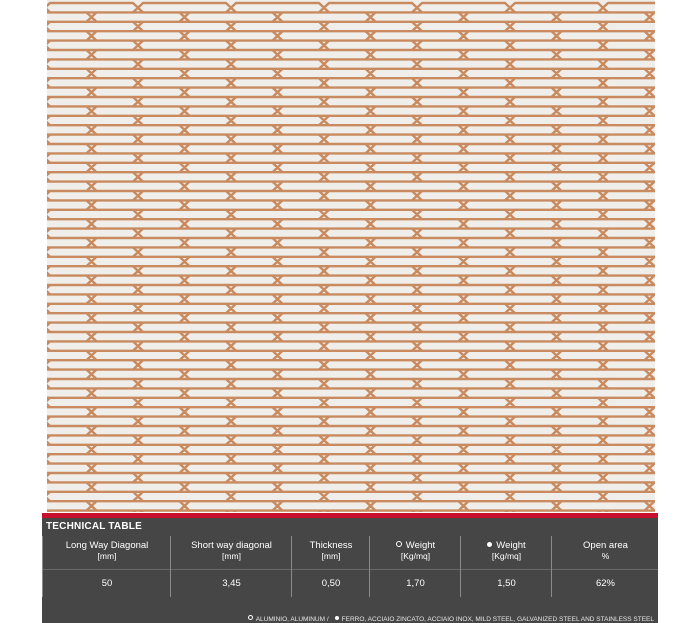 Image resolution: width=700 pixels, height=623 pixels. Describe the element at coordinates (231, 566) in the screenshot. I see `column-short-way-diagonal: Short way diagonal [mm] 3,45` at that location.